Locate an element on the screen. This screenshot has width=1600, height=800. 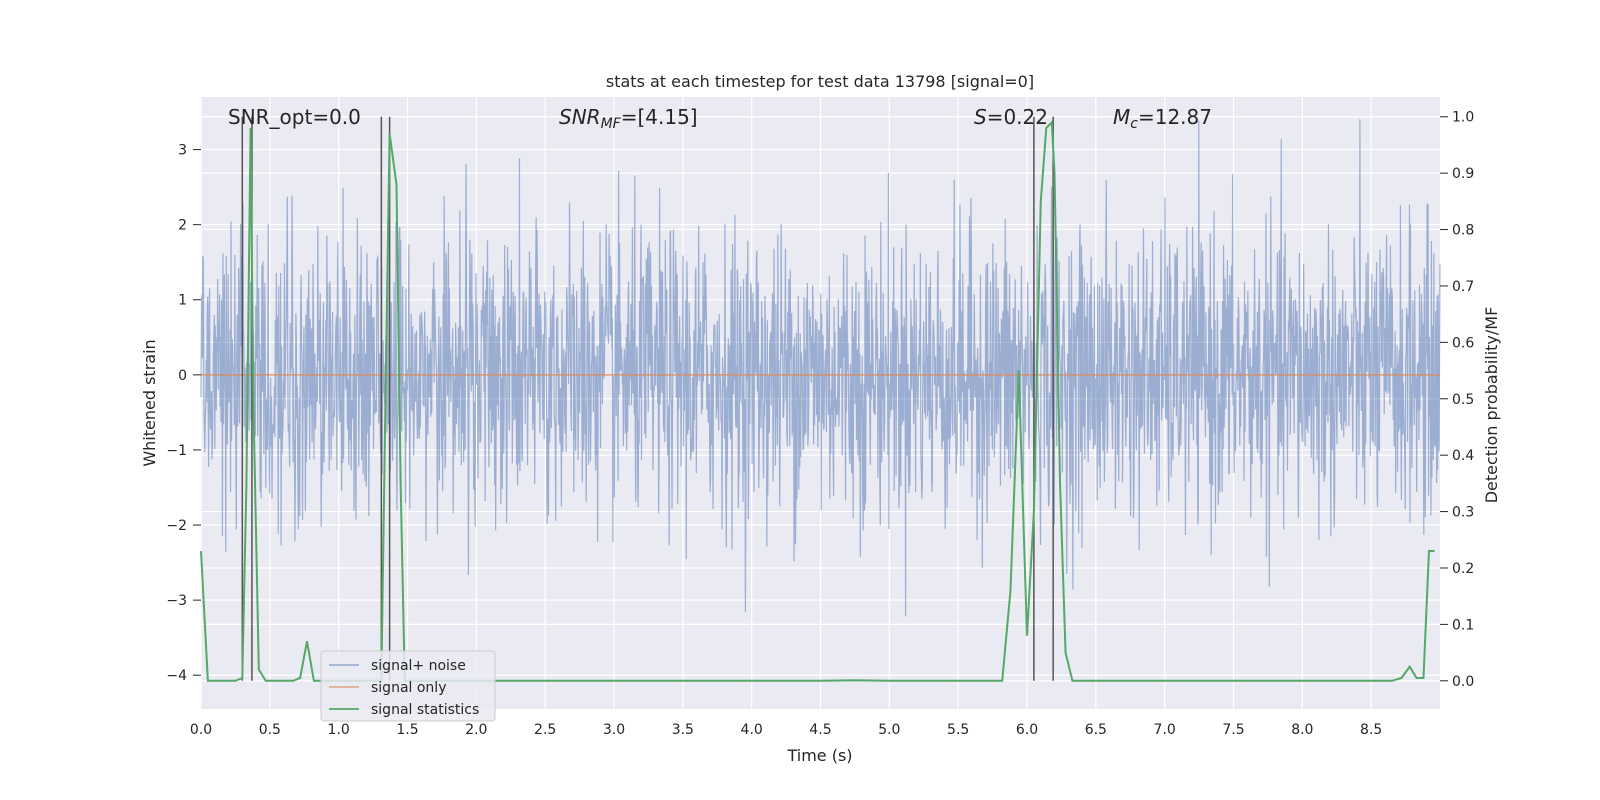
x-tick-label: 5.5 is located at coordinates (958, 730).